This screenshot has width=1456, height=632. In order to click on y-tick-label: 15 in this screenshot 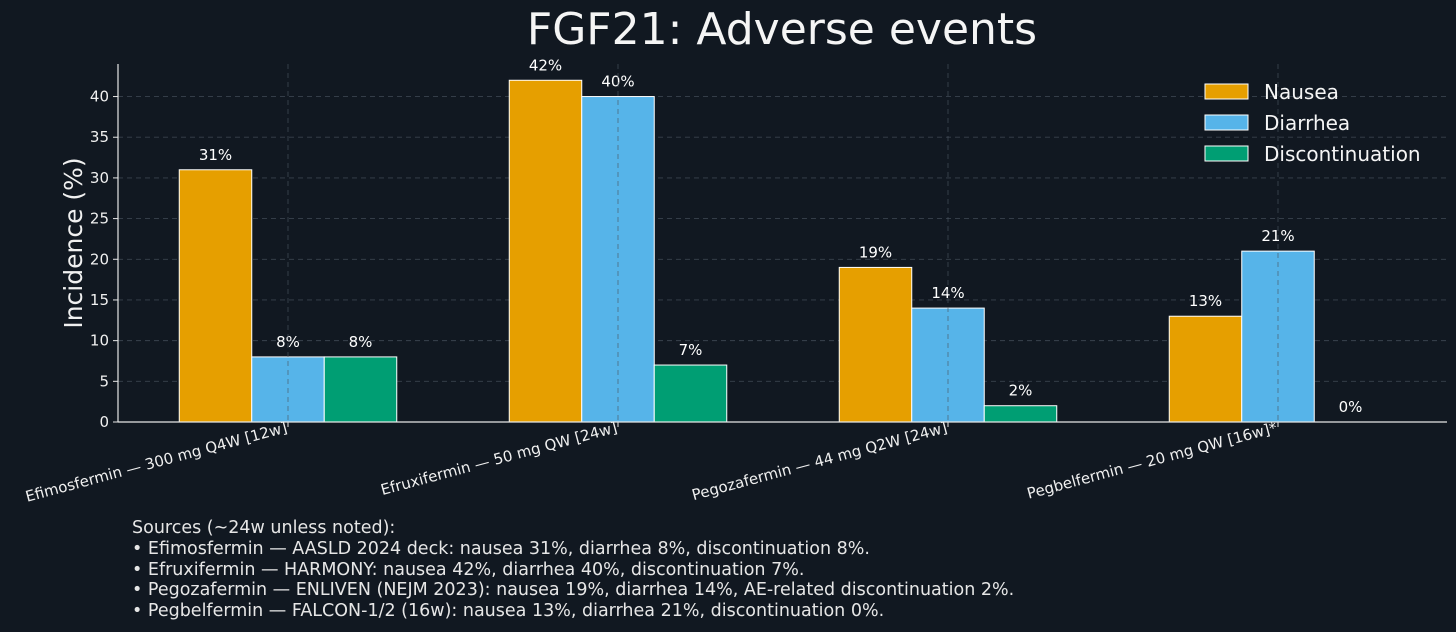, I will do `click(99, 300)`.